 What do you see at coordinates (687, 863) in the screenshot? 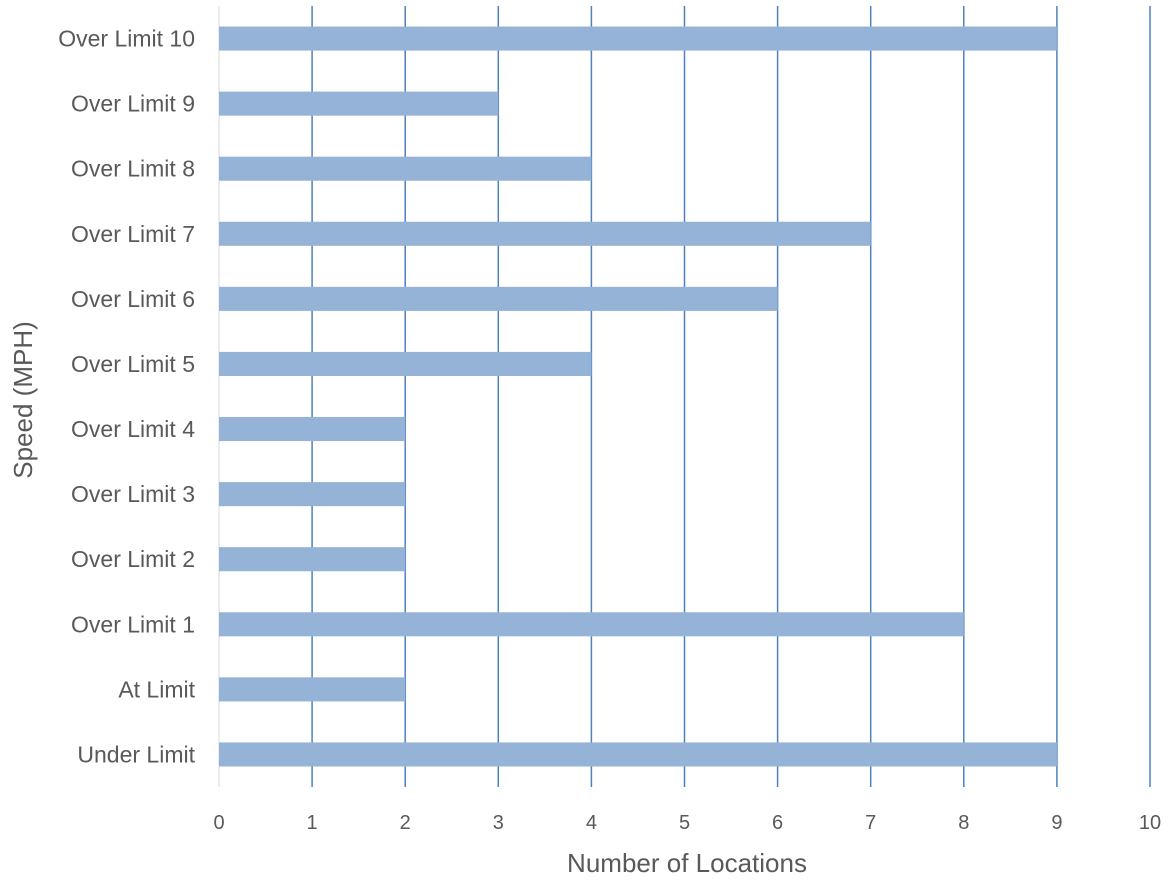
I see `x-axis-title: Number of Locations` at bounding box center [687, 863].